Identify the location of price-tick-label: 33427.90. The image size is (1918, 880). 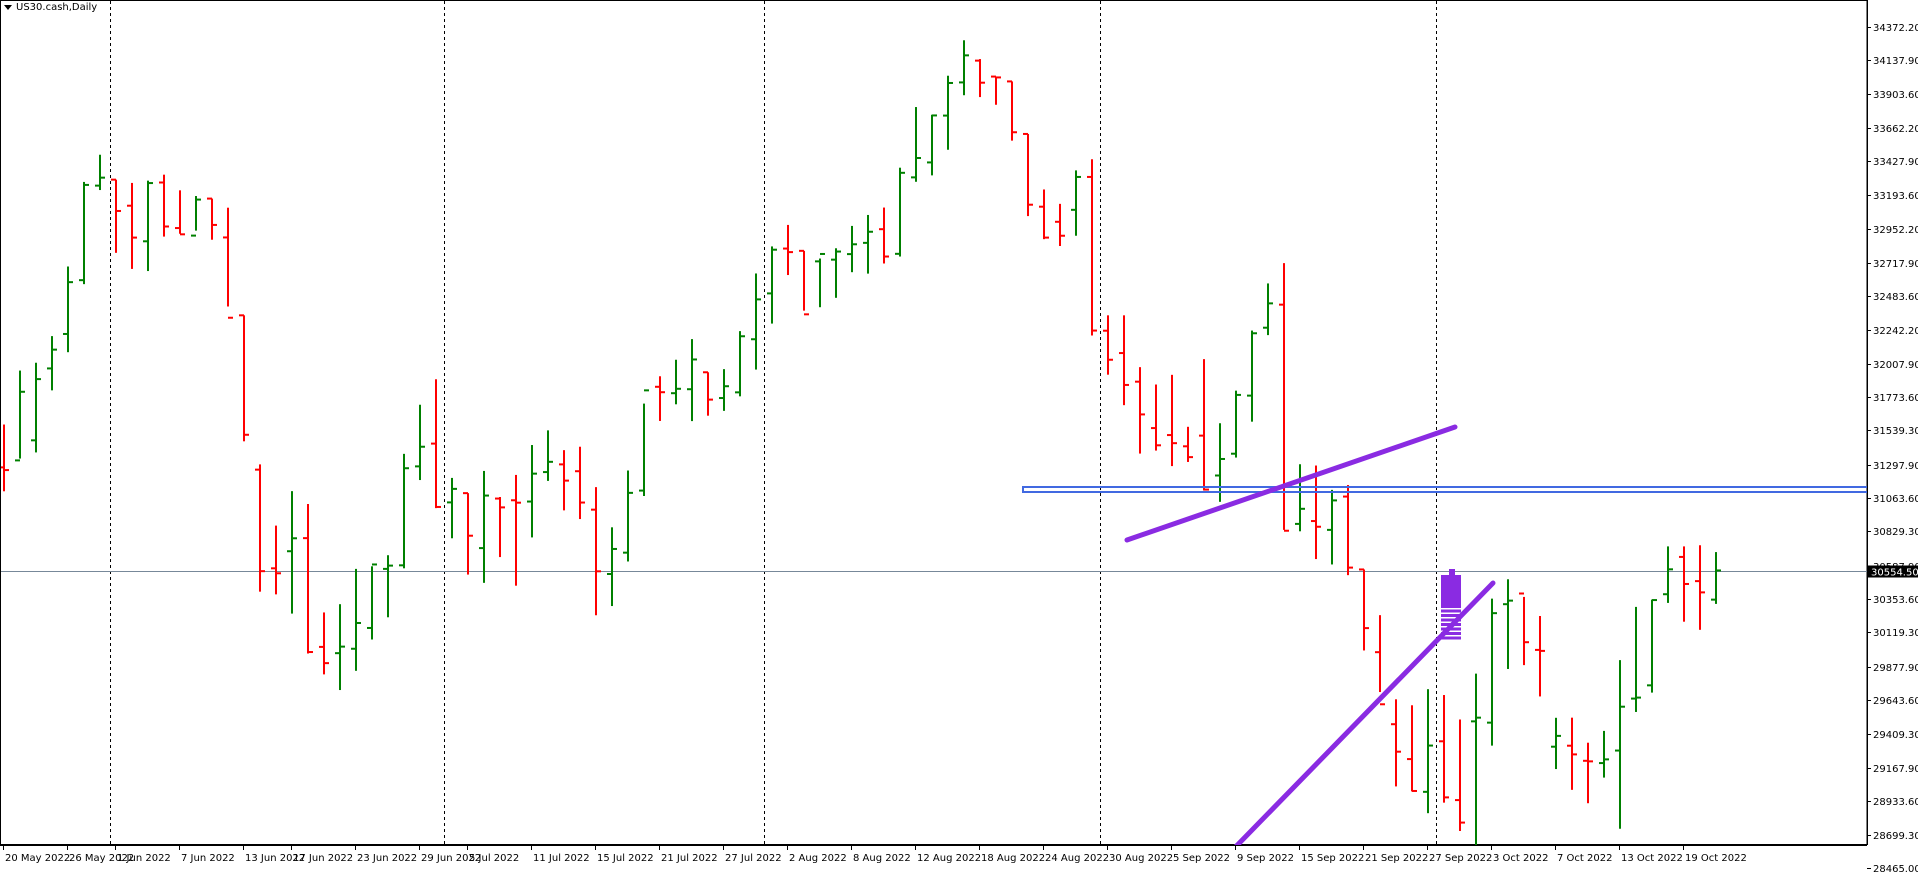
(1895, 162).